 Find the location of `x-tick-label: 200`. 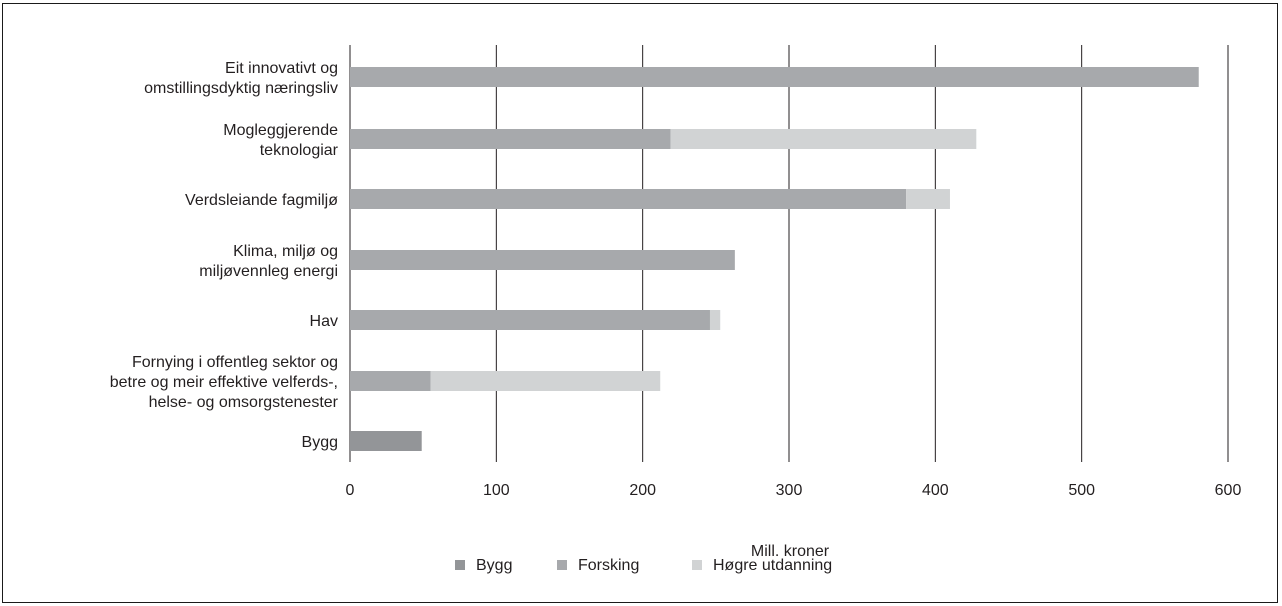

x-tick-label: 200 is located at coordinates (642, 490).